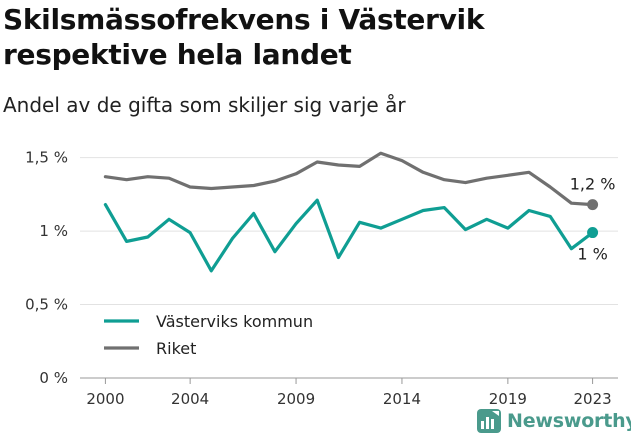  I want to click on x-tick-label: 2019, so click(508, 399).